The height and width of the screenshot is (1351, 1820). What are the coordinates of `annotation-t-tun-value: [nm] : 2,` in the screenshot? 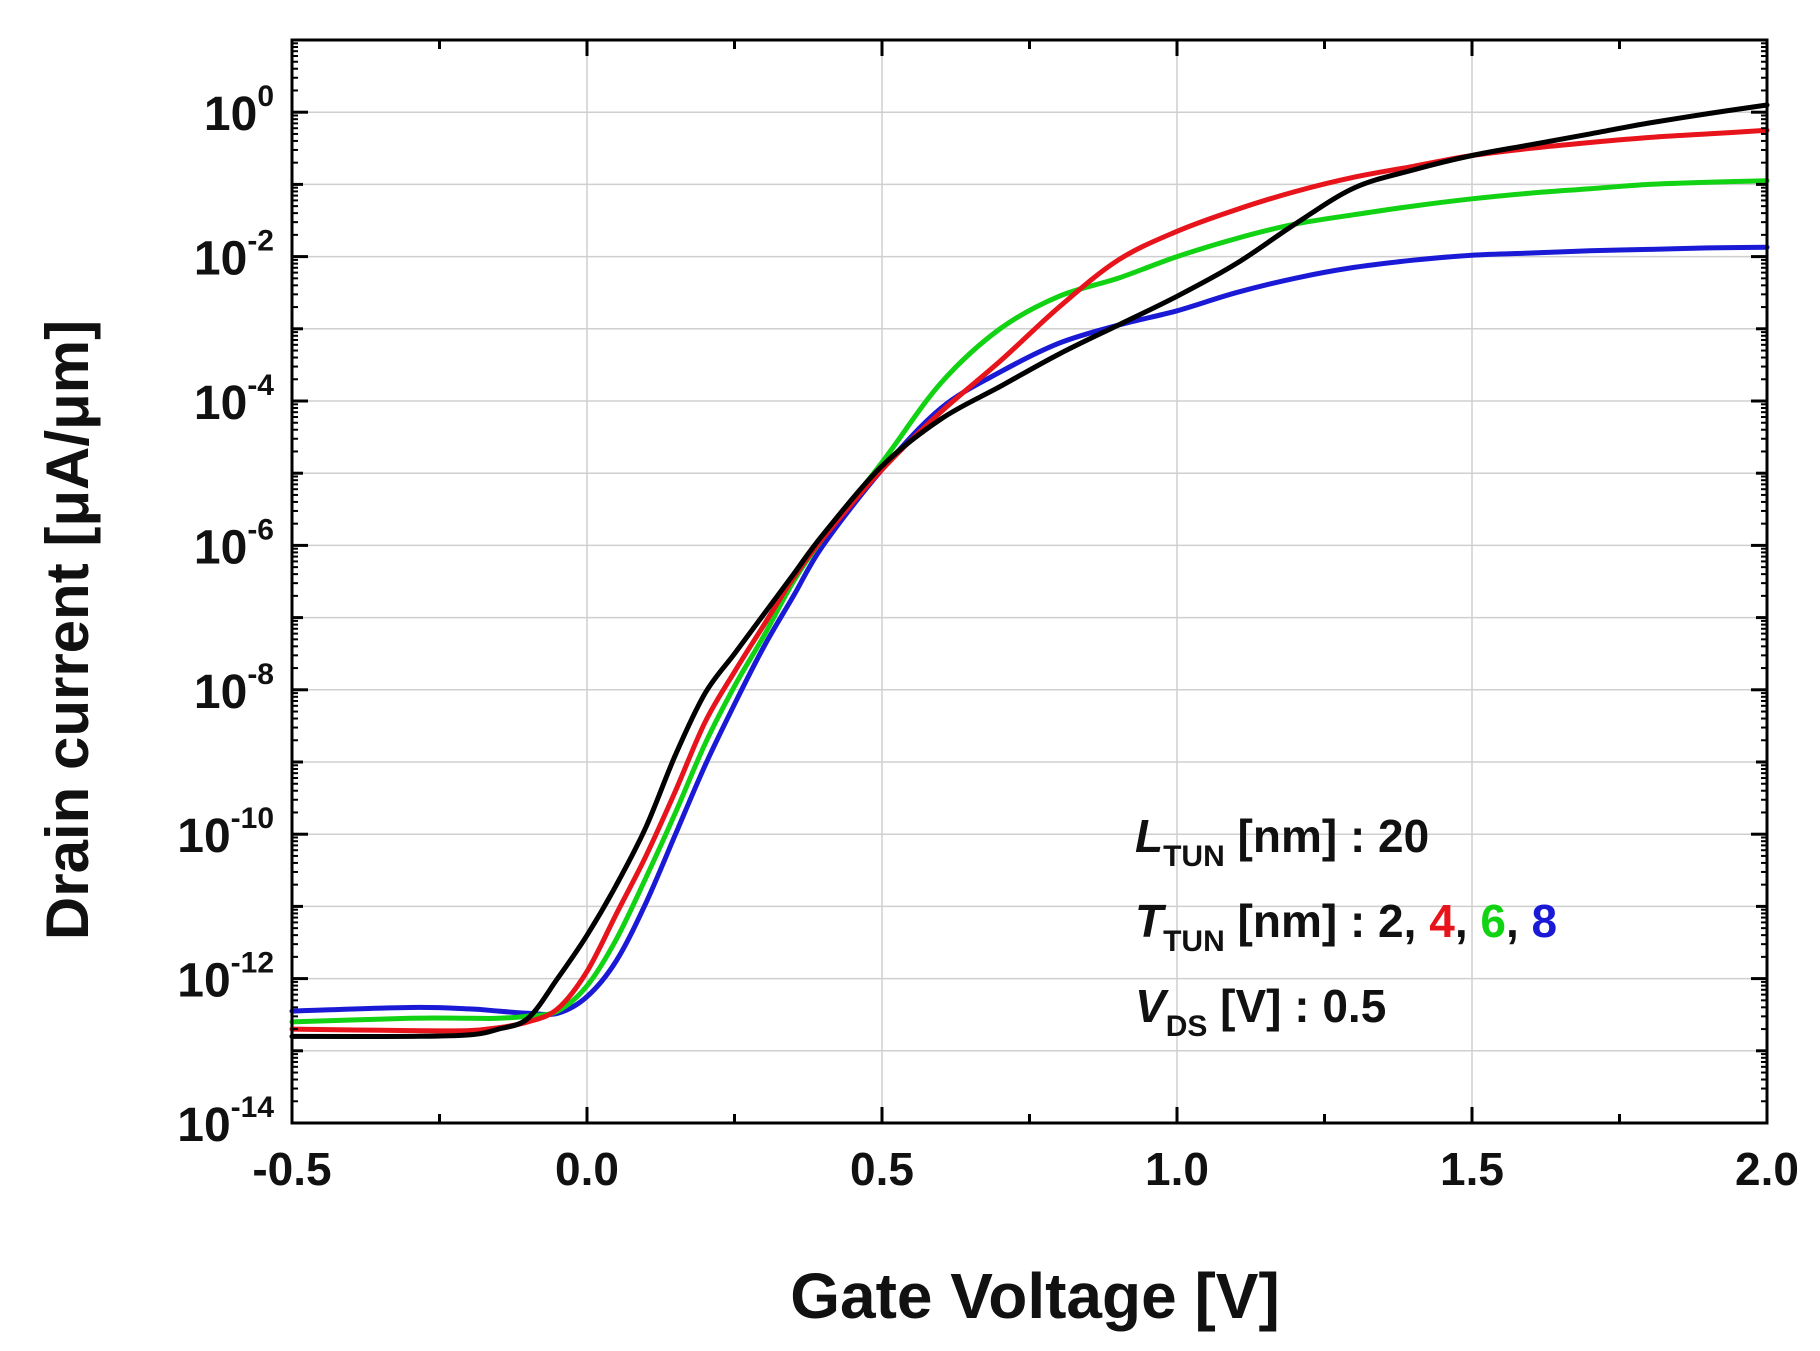 It's located at (1327, 921).